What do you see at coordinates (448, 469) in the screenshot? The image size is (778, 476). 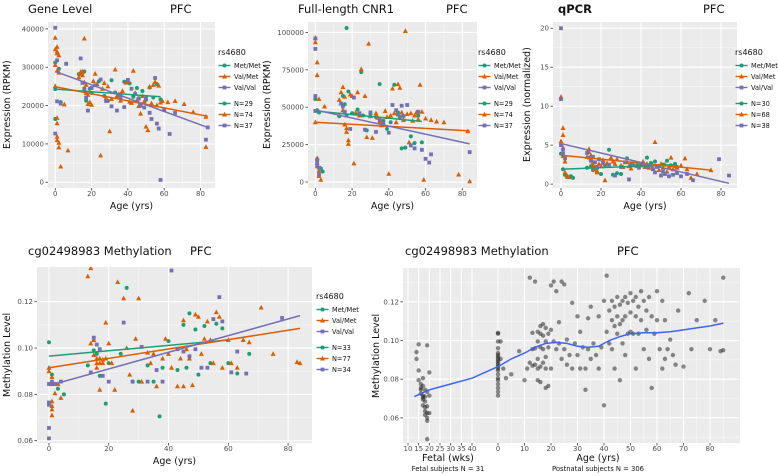 I see `fetal-caption: Fetal subjects N = 31` at bounding box center [448, 469].